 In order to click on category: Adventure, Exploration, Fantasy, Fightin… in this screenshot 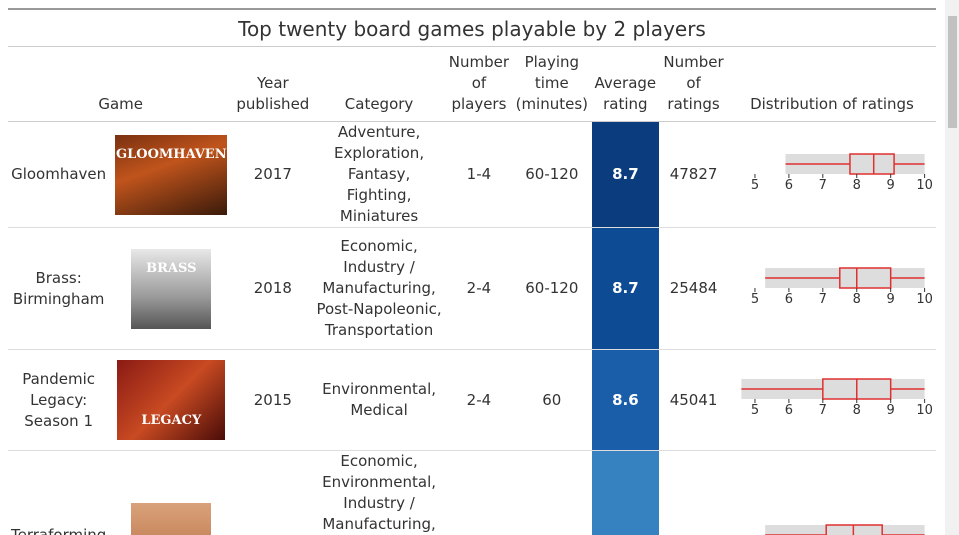, I will do `click(379, 174)`.